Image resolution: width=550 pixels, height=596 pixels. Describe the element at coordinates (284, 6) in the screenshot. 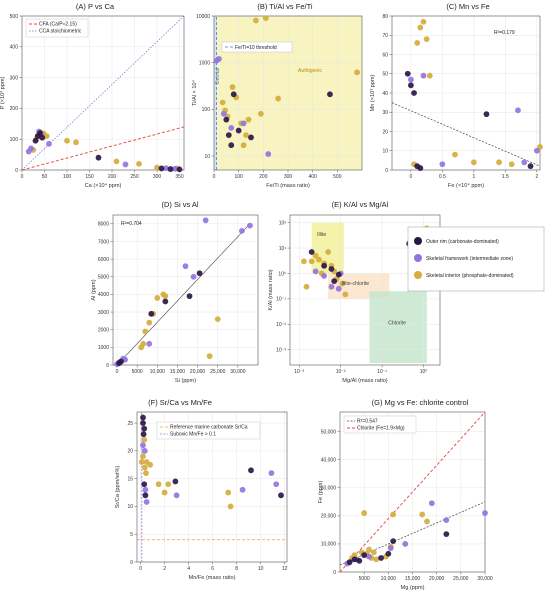

I see `panel-title-b: (B) Ti/Al vs Fe/Ti` at that location.